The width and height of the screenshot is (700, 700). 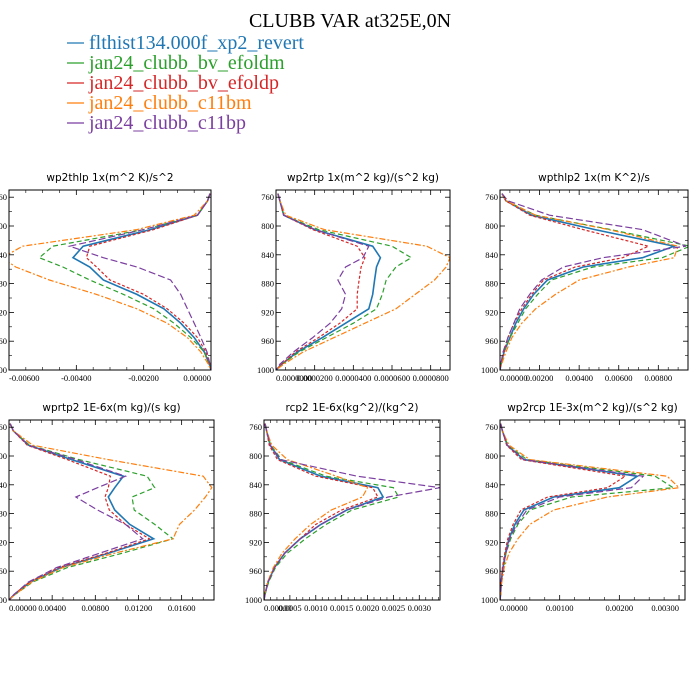 What do you see at coordinates (315, 378) in the screenshot?
I see `x-tick-label: 0.0000200` at bounding box center [315, 378].